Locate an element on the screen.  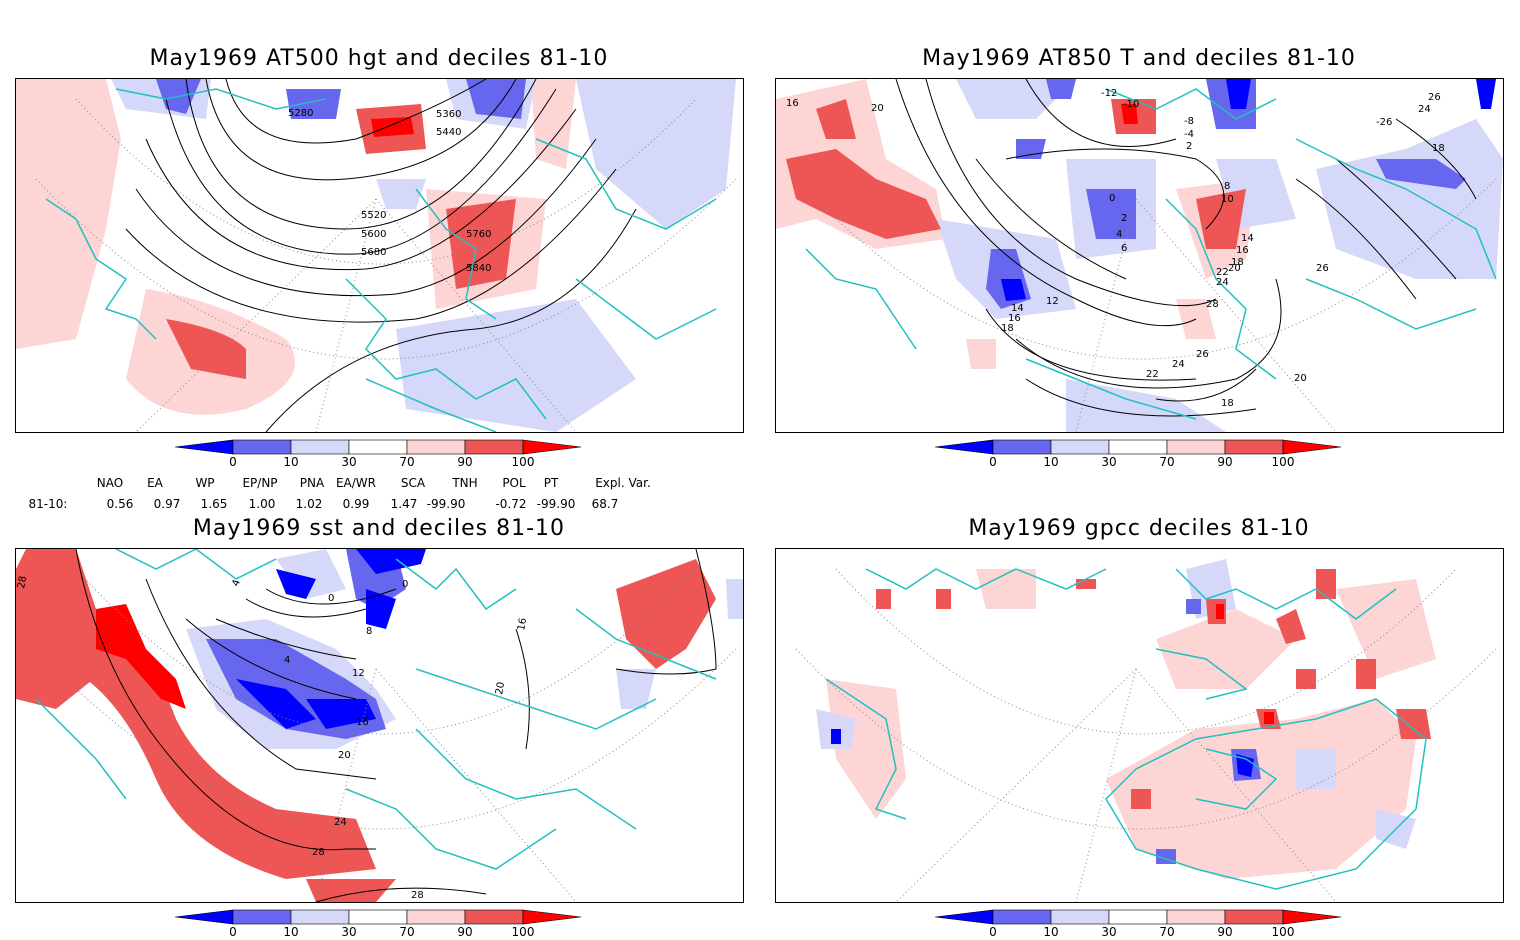
panel-title-sst: May1969 sst and deciles 81-10 is located at coordinates (379, 528).